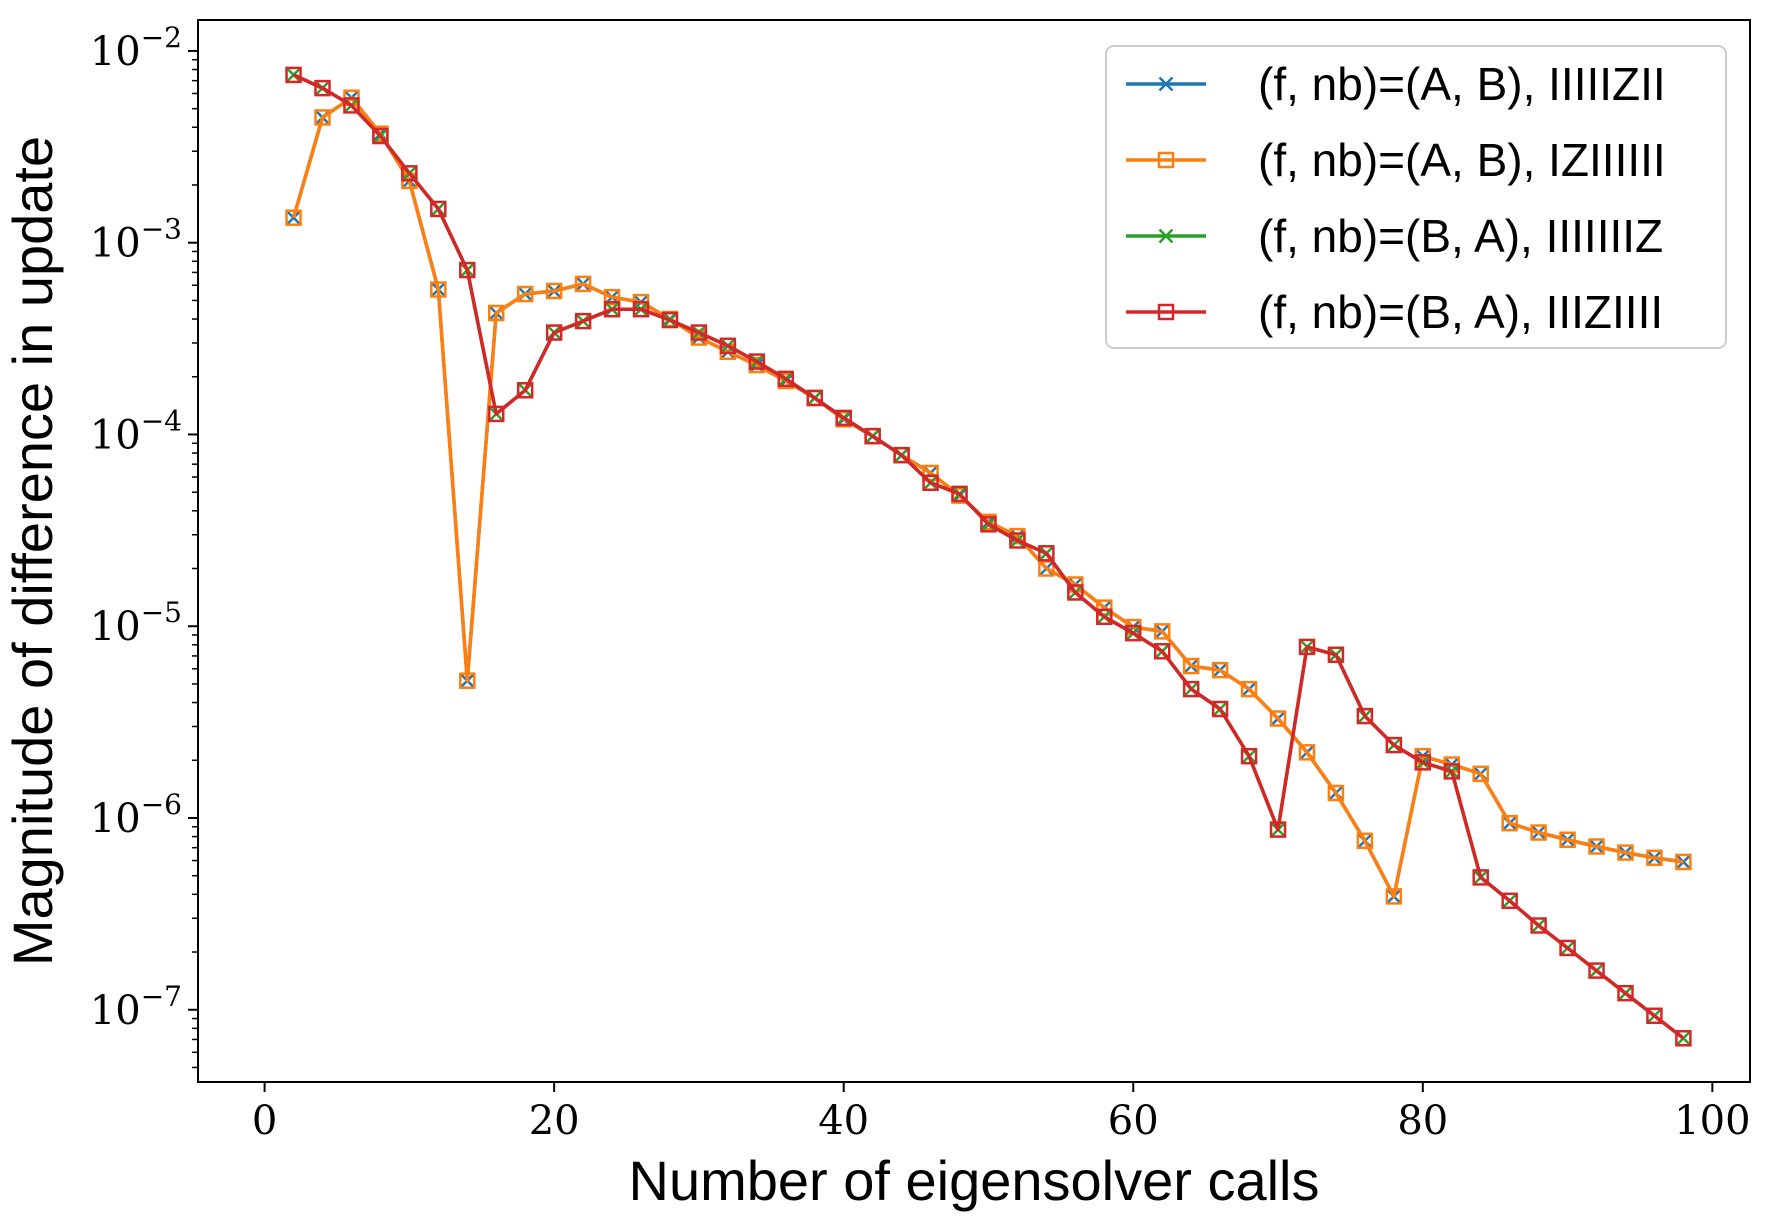 This screenshot has width=1767, height=1231. What do you see at coordinates (1460, 312) in the screenshot?
I see `legend-label: (f, nb)=(B, A), IIIZIIII` at bounding box center [1460, 312].